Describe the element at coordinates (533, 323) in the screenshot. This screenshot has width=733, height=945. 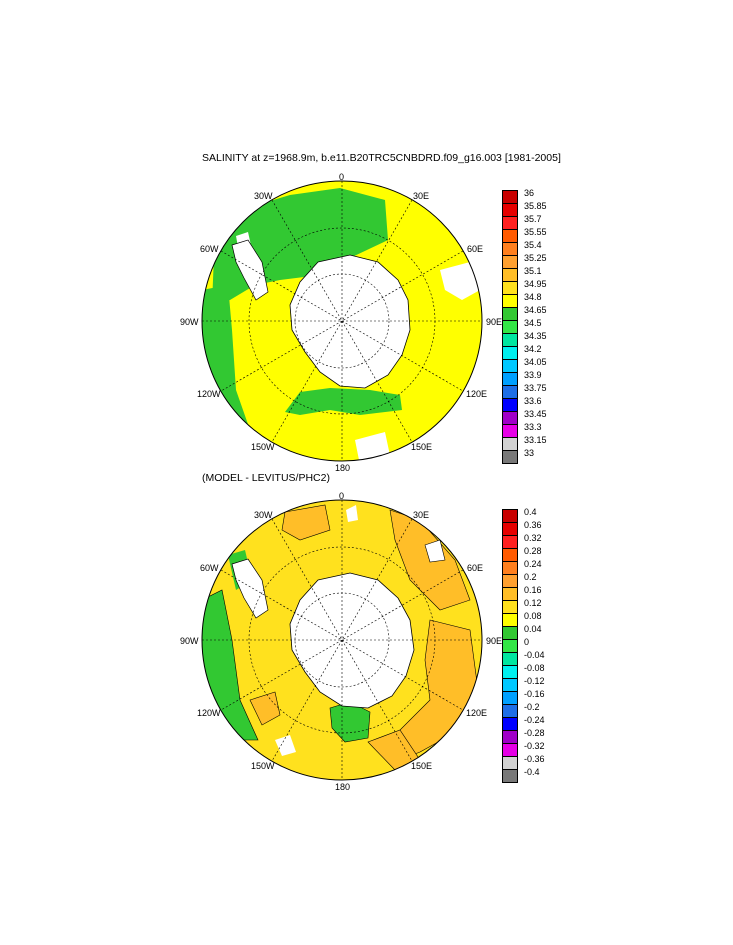
I see `panel1-colorbar-label: 34.5` at that location.